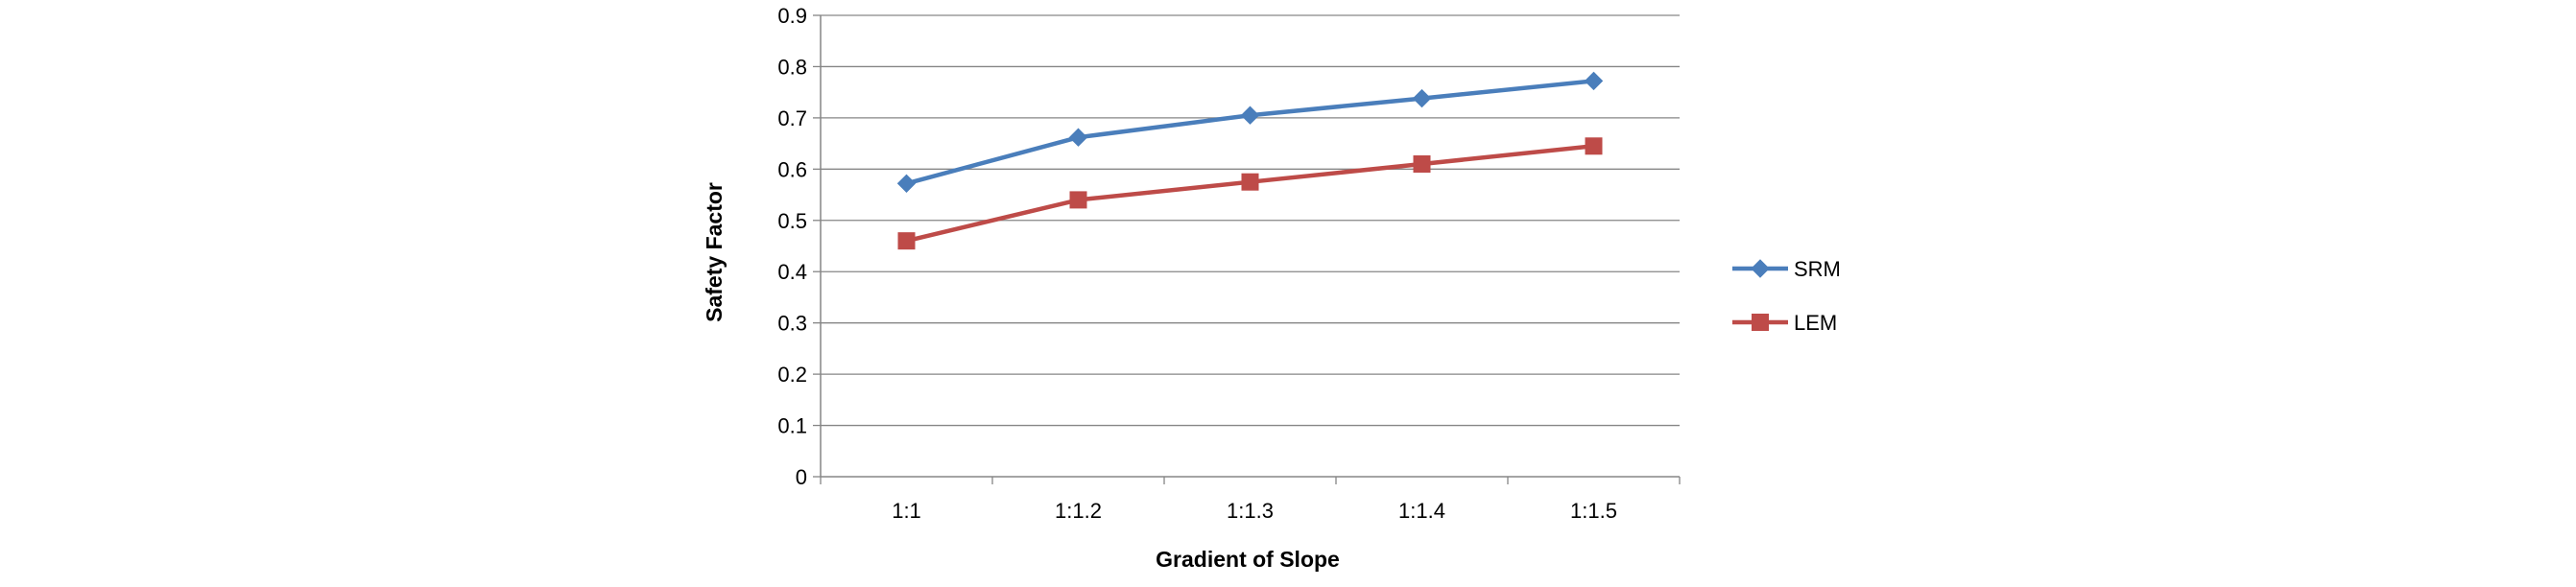 This screenshot has height=587, width=2576. Describe the element at coordinates (1786, 296) in the screenshot. I see `legend: SRM LEM` at that location.